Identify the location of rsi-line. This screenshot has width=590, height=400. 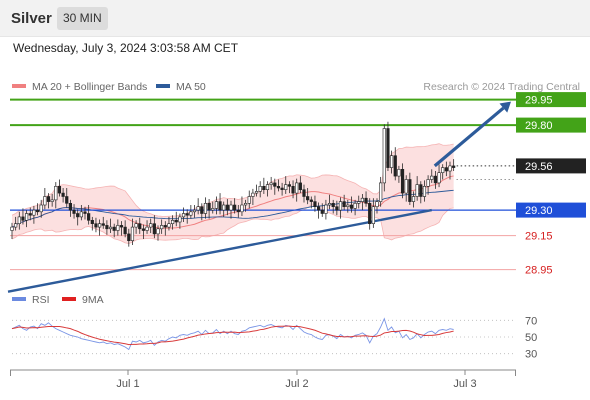
(232, 334).